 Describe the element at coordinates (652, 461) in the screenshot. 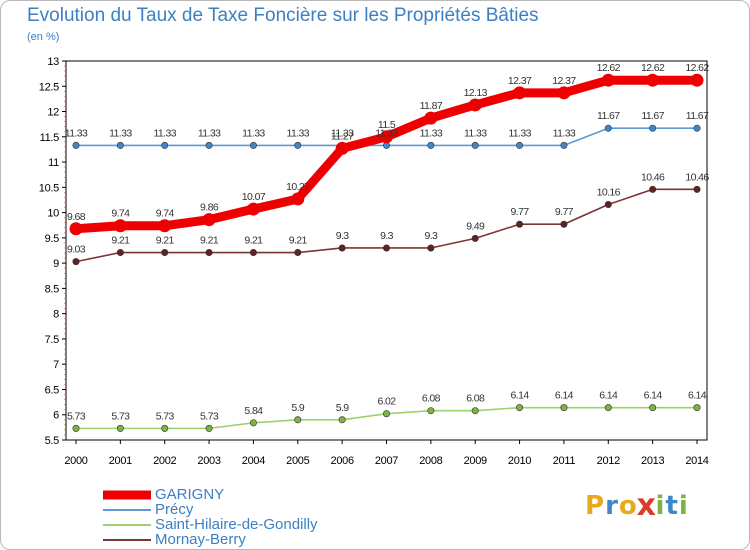

I see `x-tick-label: 2013` at that location.